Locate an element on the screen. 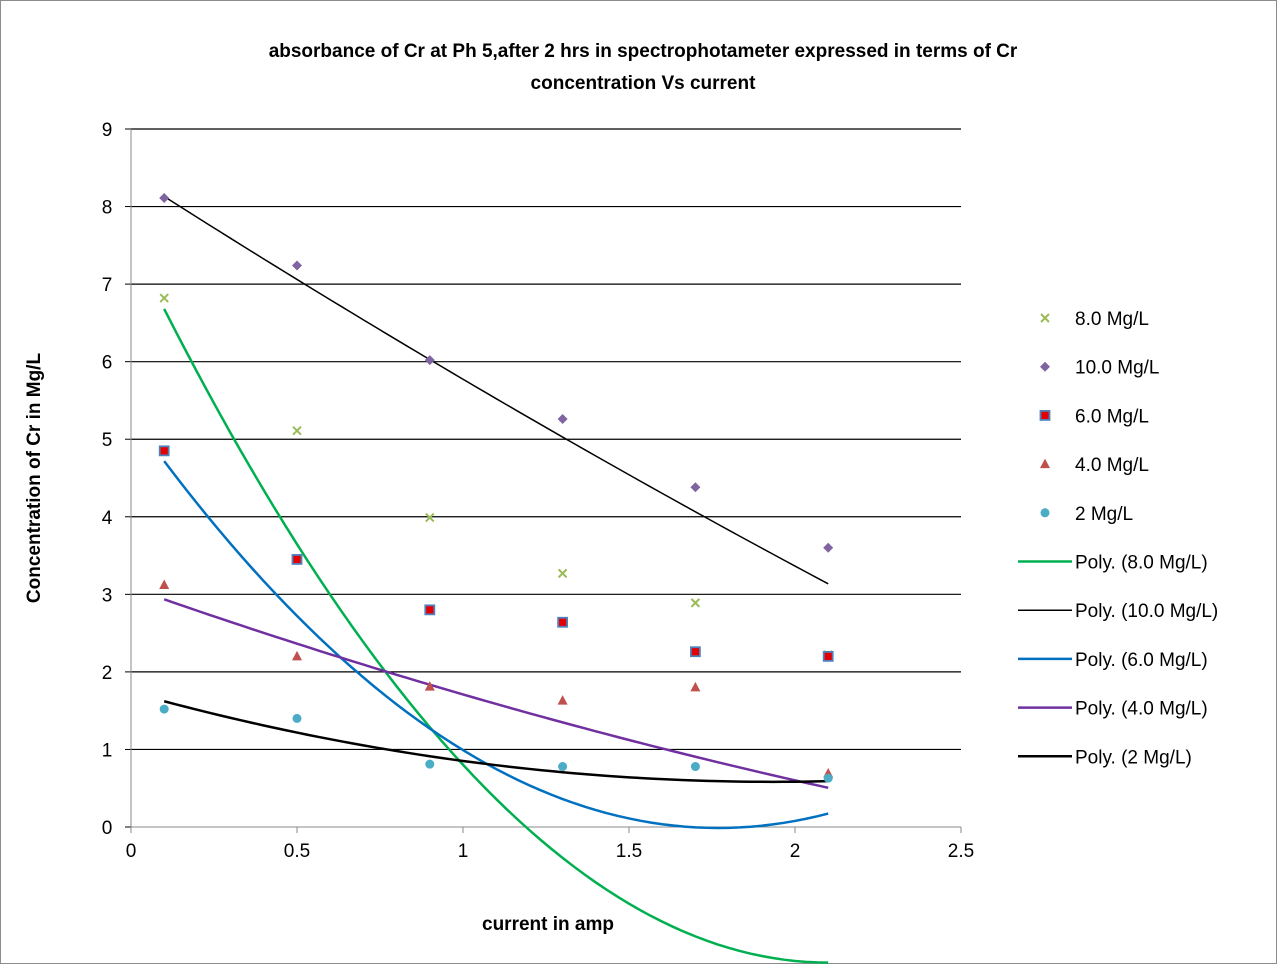  y-tick-label-7: 7 is located at coordinates (107, 285).